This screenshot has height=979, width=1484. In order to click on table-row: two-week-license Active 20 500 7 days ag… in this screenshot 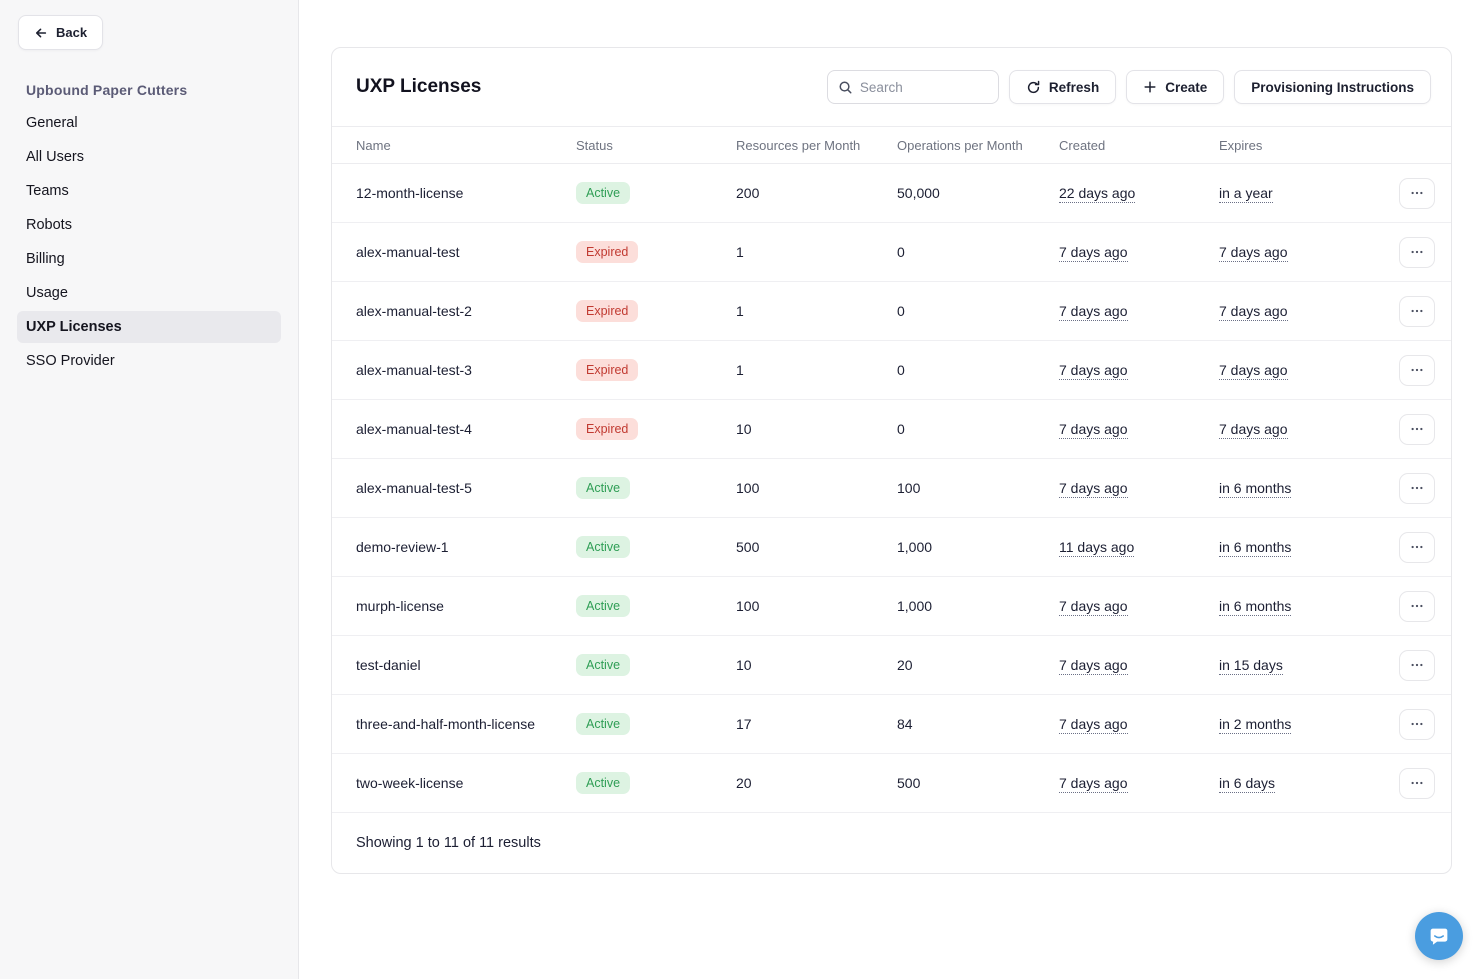, I will do `click(891, 783)`.